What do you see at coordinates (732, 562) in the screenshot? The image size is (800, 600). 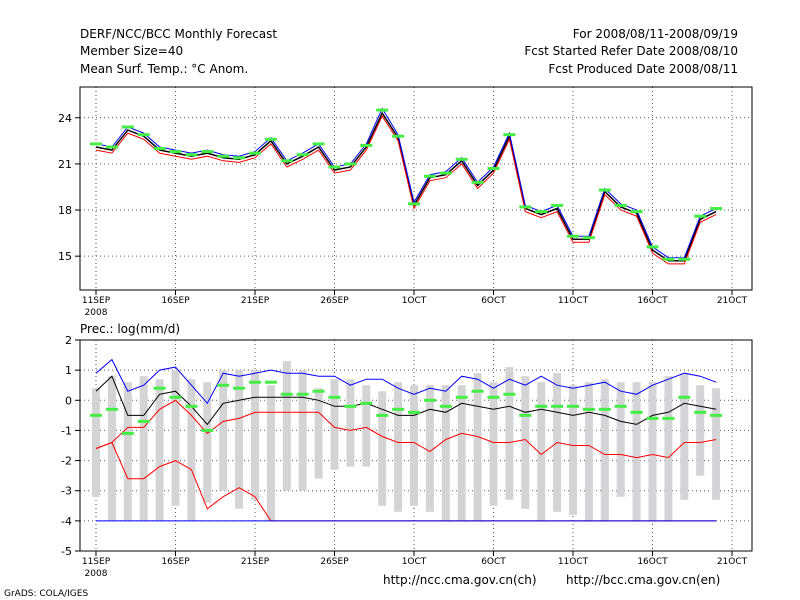 I see `precip-xtick-label: 21OCT` at bounding box center [732, 562].